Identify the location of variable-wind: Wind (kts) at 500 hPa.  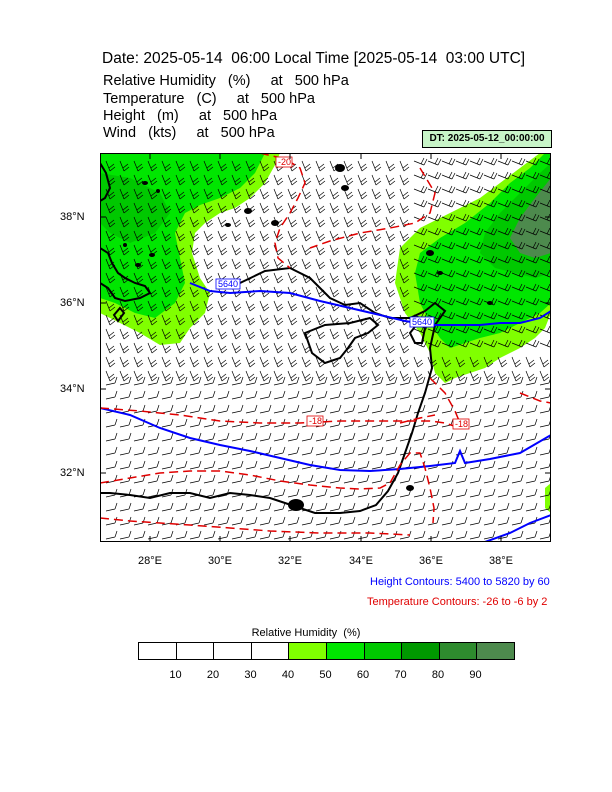
(189, 133).